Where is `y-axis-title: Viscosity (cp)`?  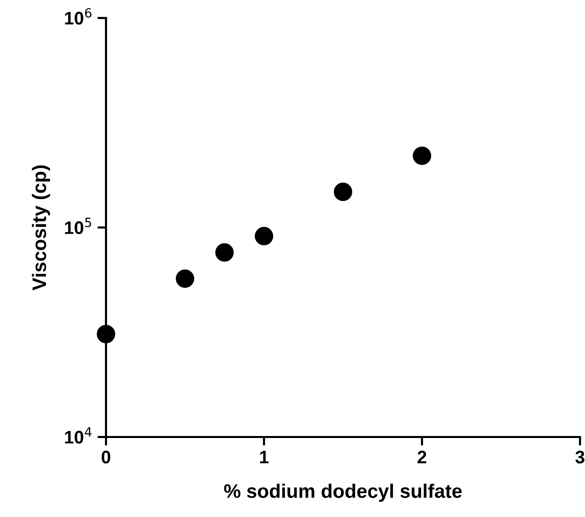
y-axis-title: Viscosity (cp) is located at coordinates (41, 227).